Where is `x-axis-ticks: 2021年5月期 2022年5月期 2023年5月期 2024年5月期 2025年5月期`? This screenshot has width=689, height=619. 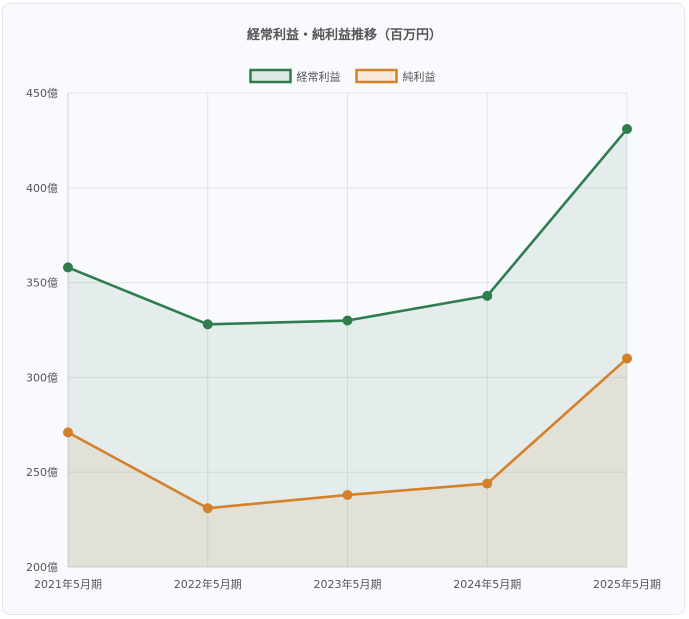
x-axis-ticks: 2021年5月期 2022年5月期 2023年5月期 2024年5月期 2025年5月期 is located at coordinates (347, 584).